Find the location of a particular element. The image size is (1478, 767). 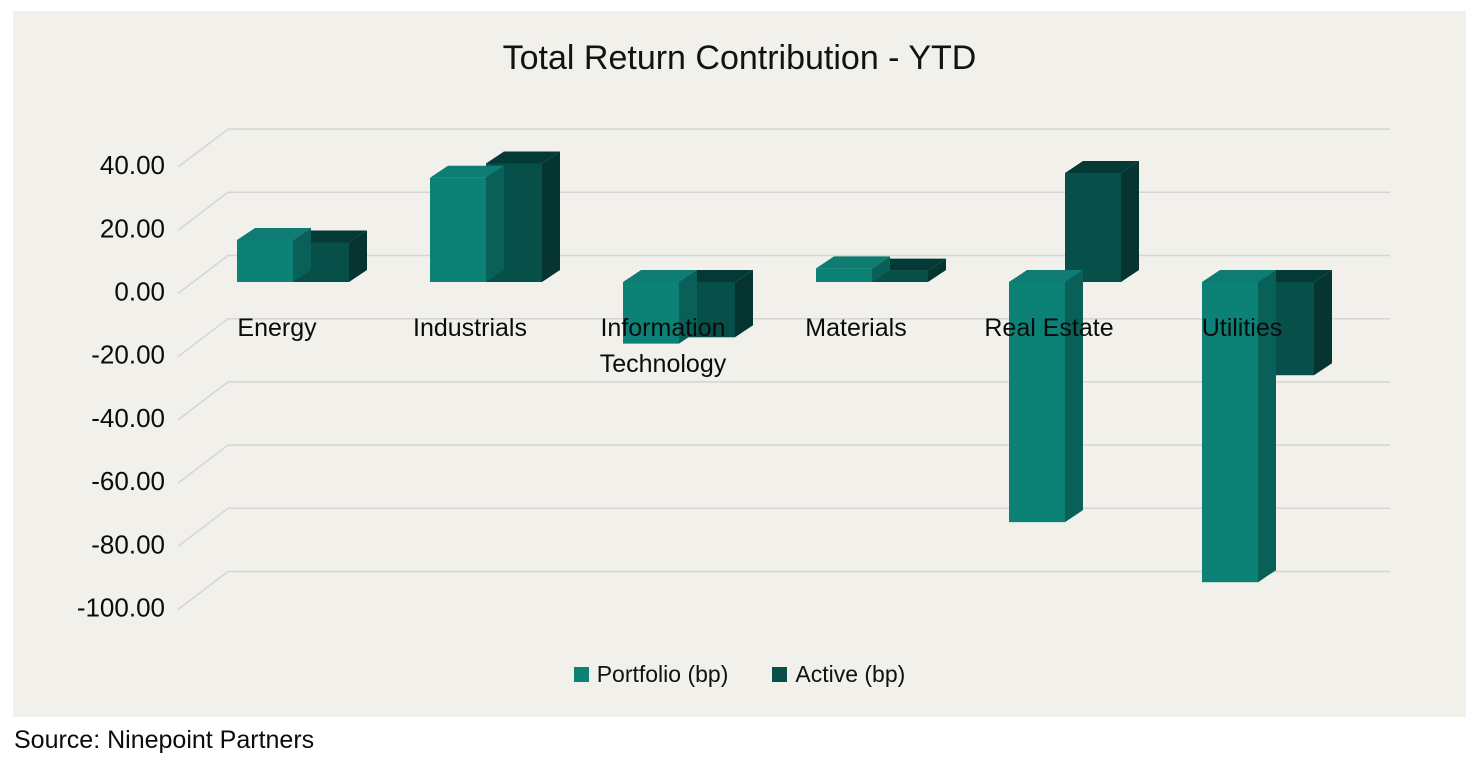

y-tick-label: -40.00 is located at coordinates (128, 418).